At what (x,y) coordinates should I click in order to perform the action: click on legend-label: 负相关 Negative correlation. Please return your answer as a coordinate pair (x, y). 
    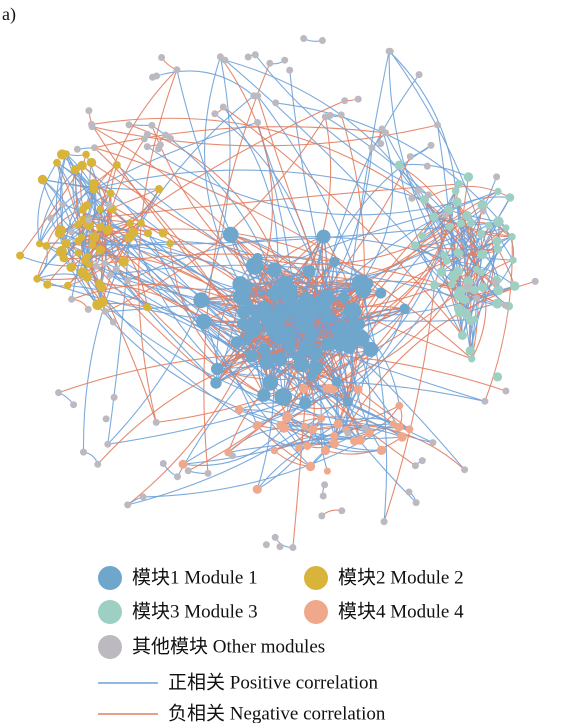
    Looking at the image, I should click on (277, 712).